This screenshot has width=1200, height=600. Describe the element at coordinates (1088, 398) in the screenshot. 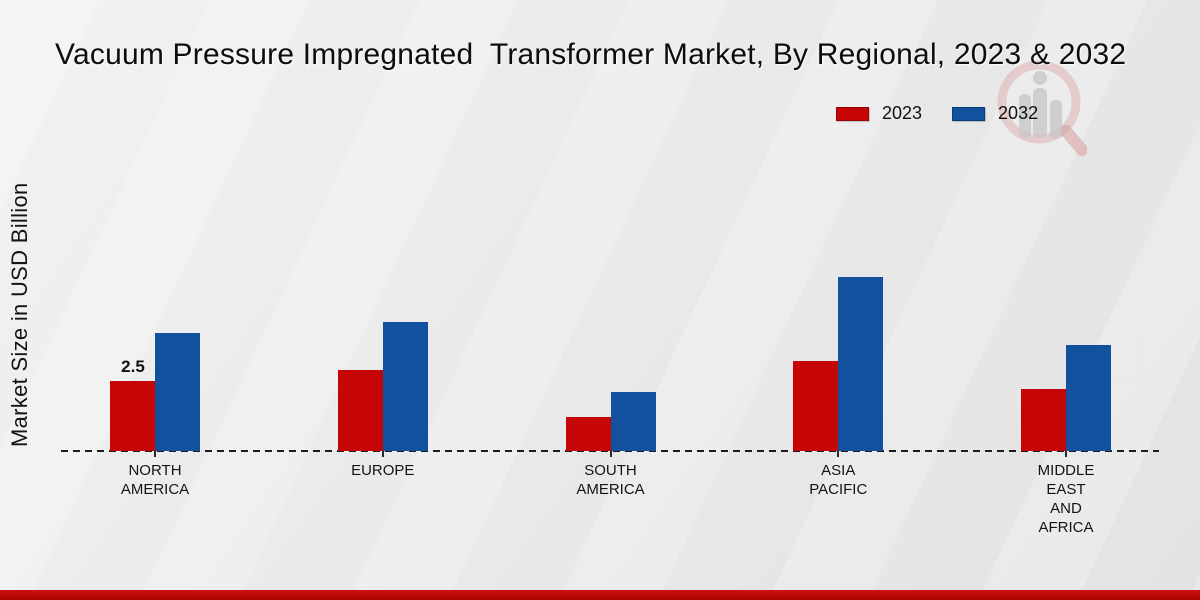

I see `bar-2032-middle-east-and-africa` at that location.